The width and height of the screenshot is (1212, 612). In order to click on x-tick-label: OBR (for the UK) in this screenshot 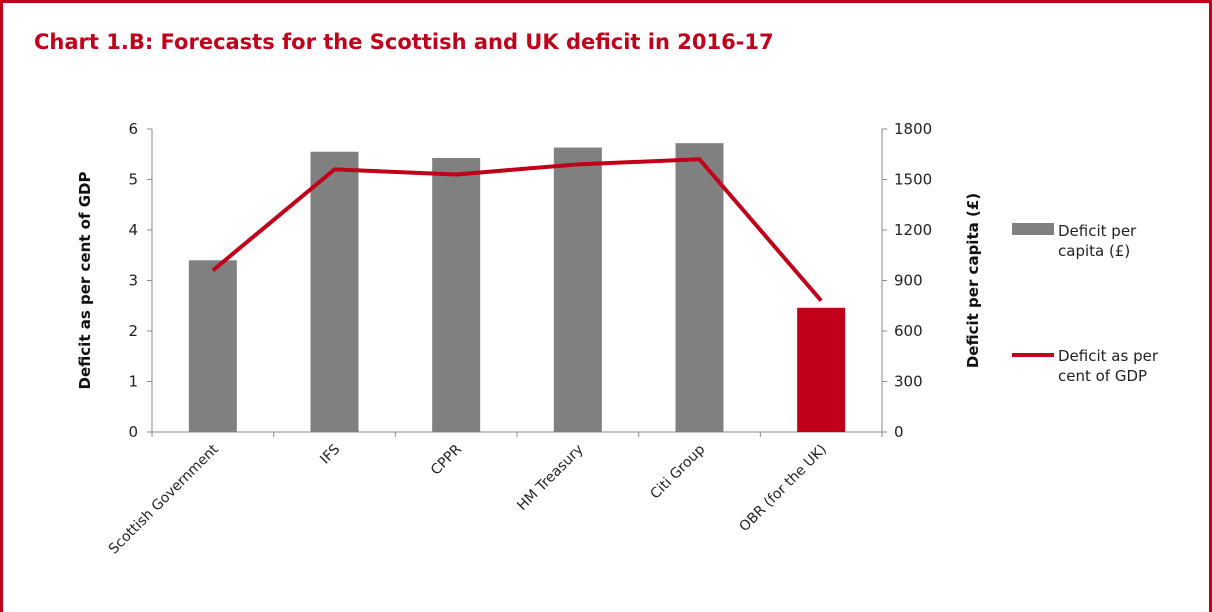, I will do `click(783, 489)`.